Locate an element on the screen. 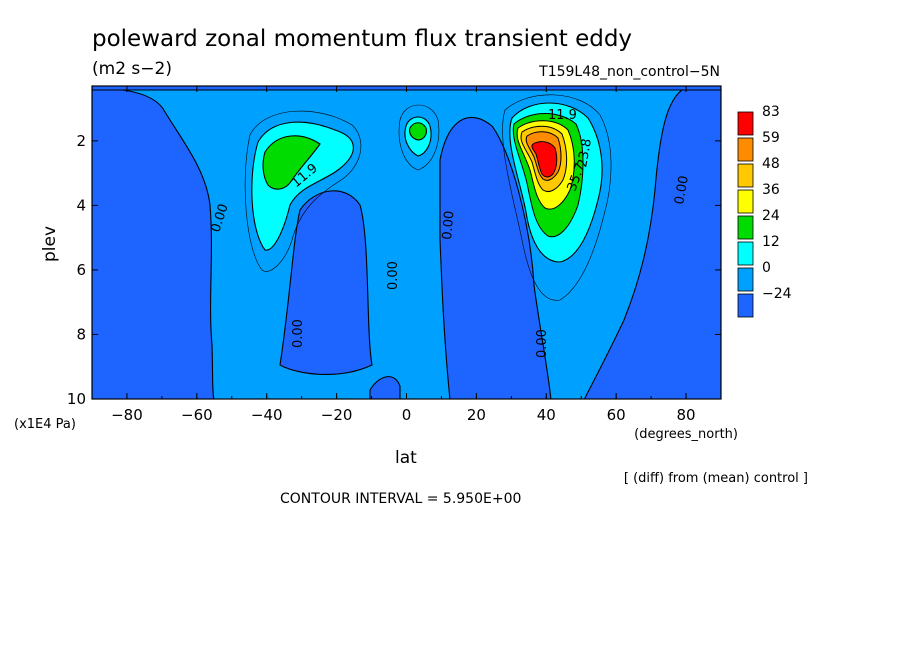 This screenshot has width=904, height=654. y-tick-label: 2 is located at coordinates (81, 141).